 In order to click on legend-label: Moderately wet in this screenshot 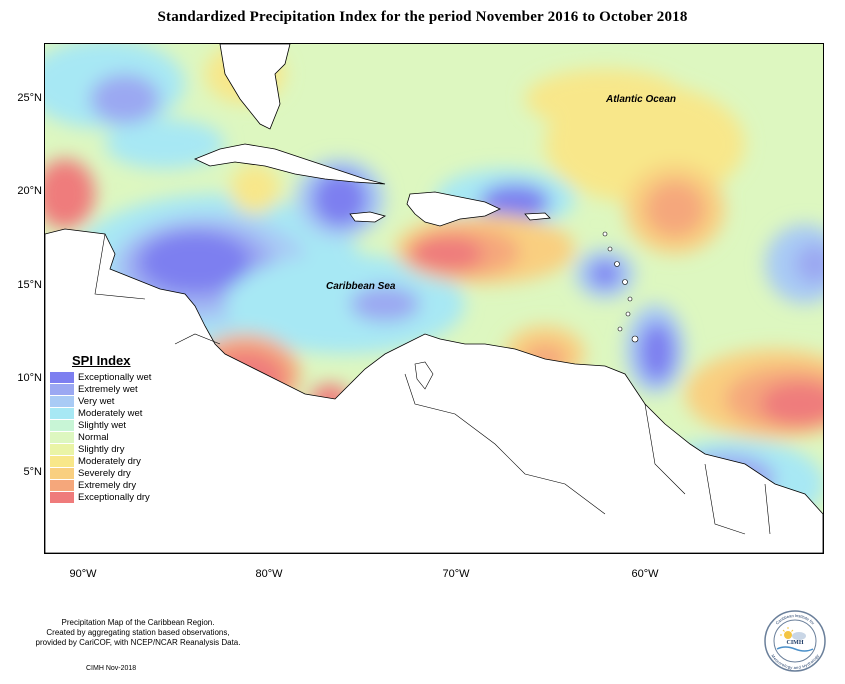, I will do `click(110, 414)`.